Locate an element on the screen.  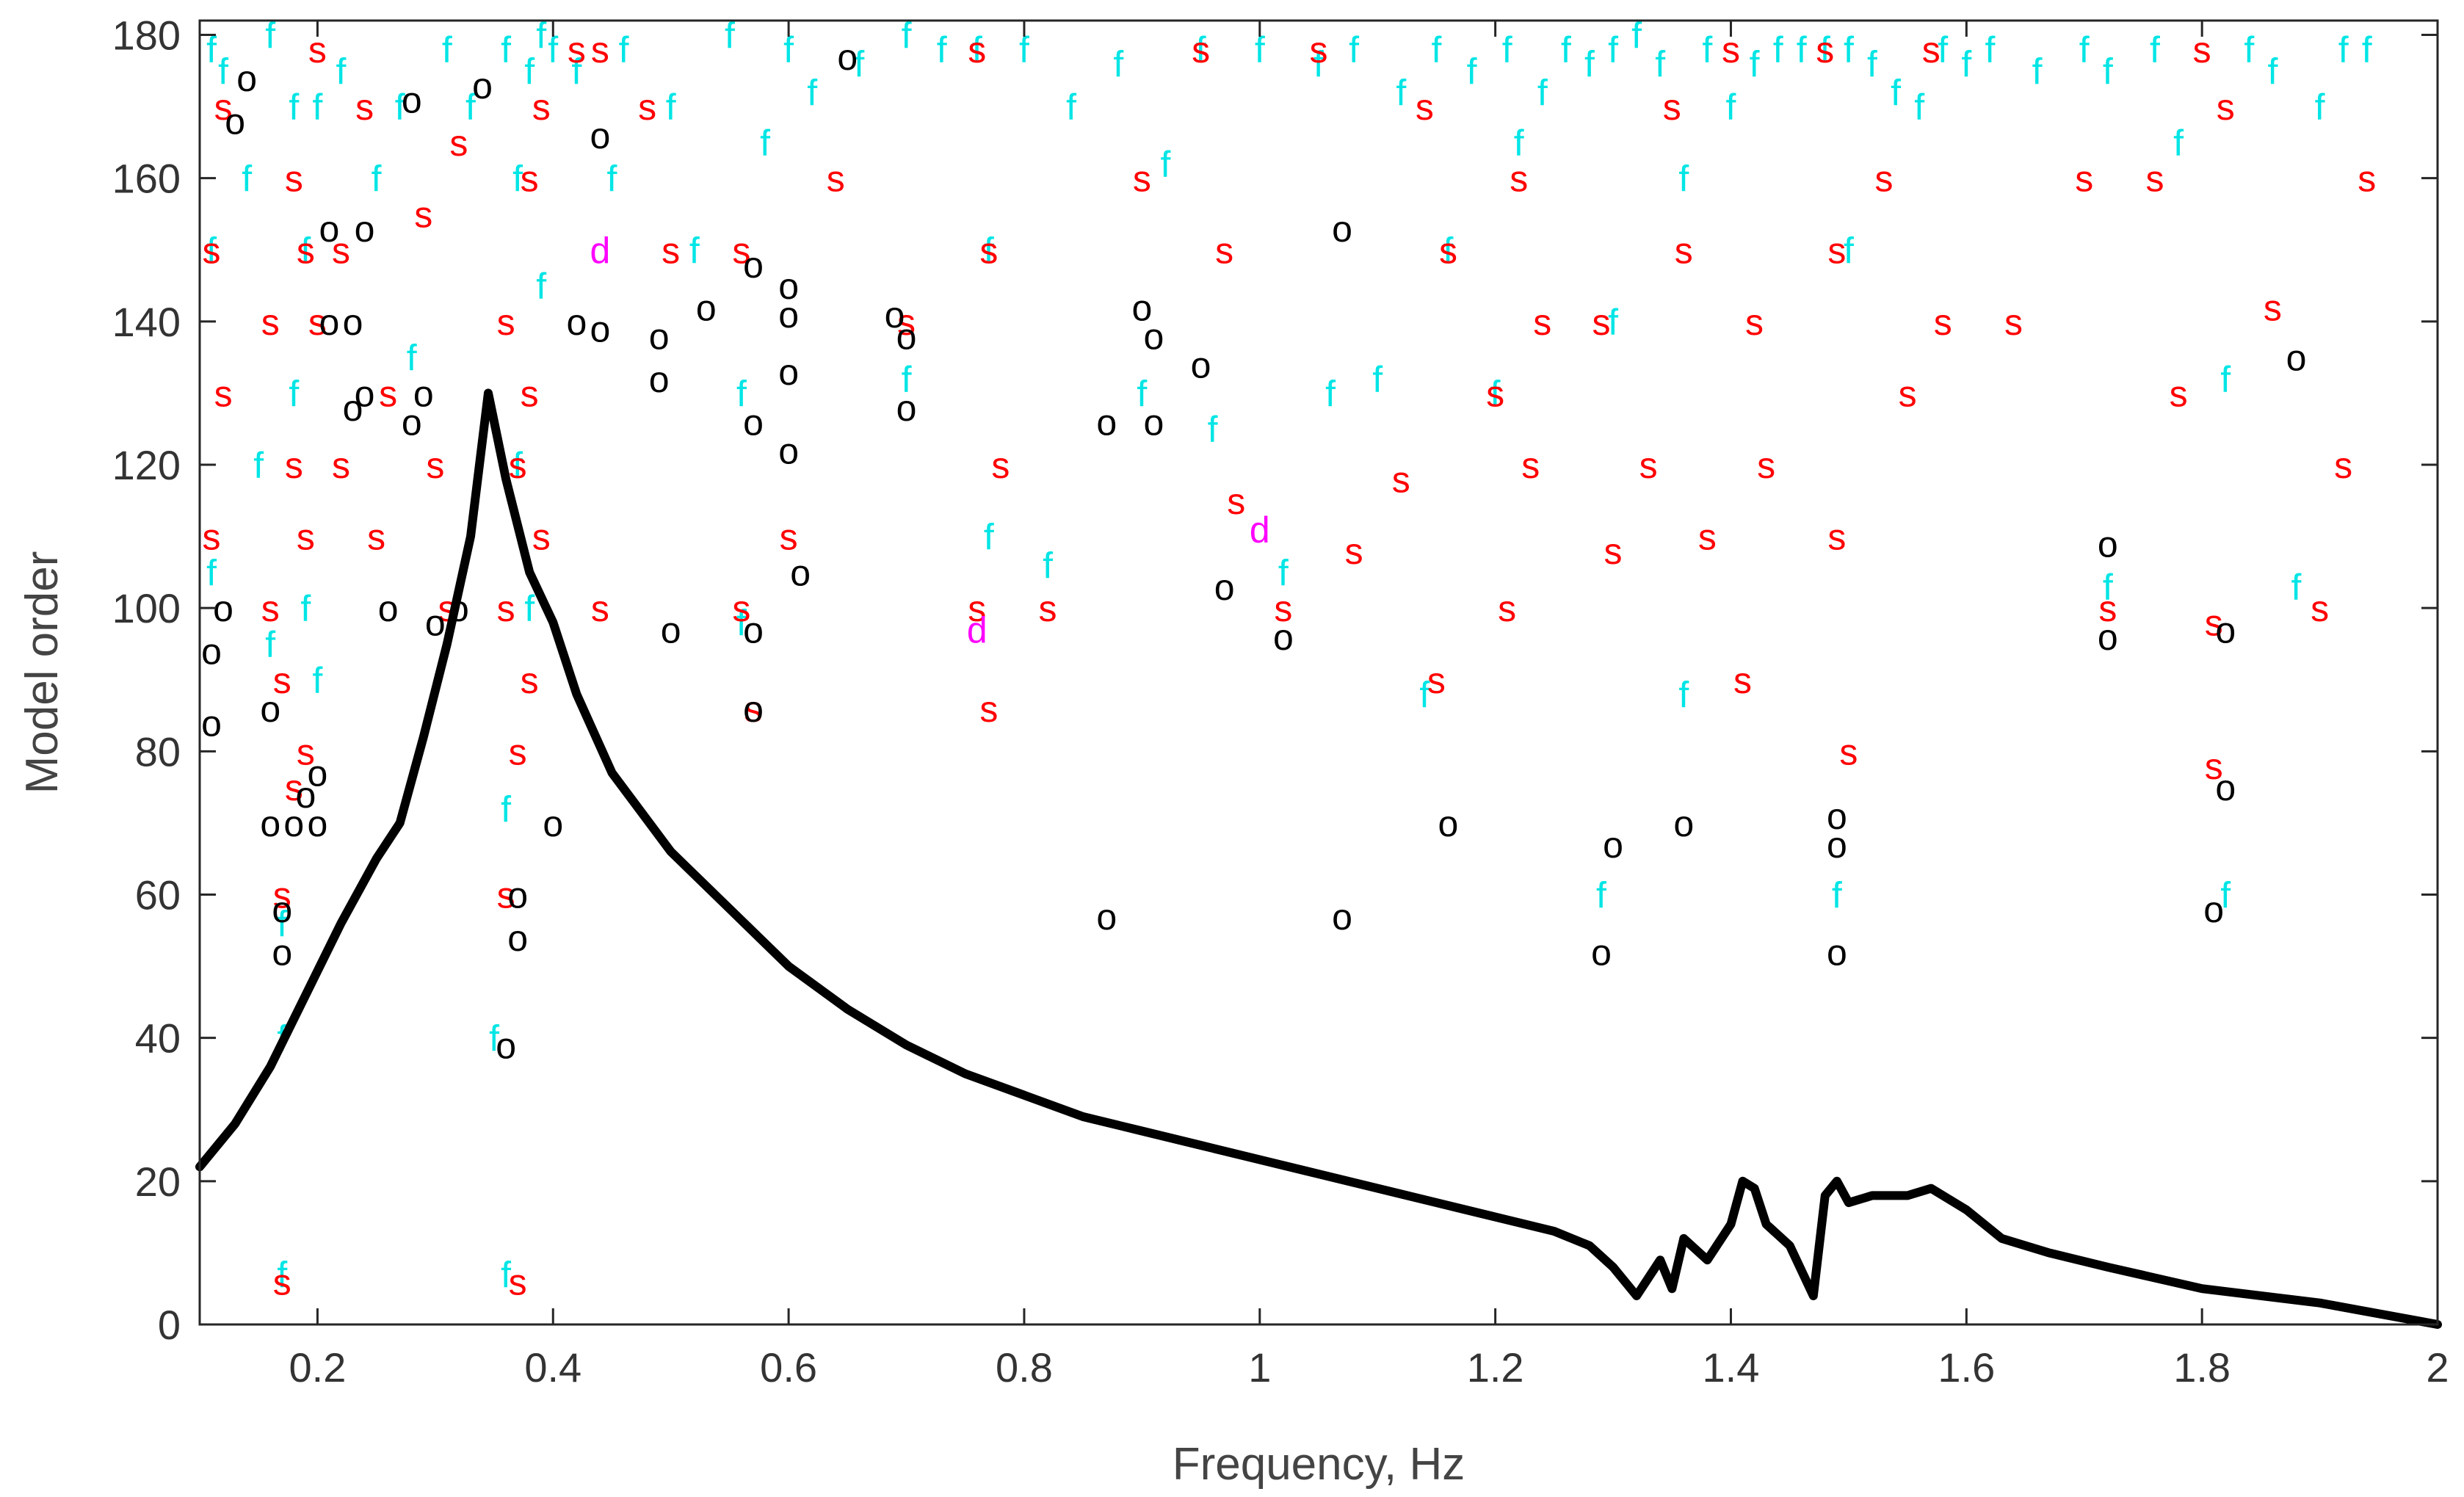
x-tick-label: 1.8 is located at coordinates (2202, 1367).